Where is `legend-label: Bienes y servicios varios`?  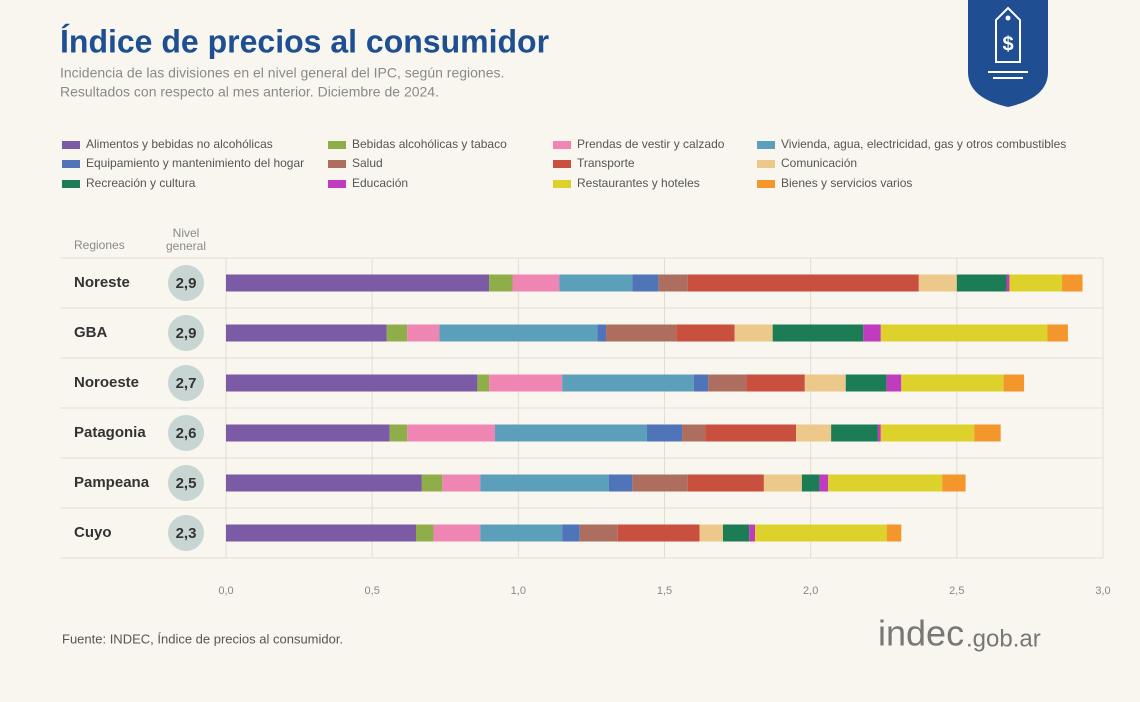 legend-label: Bienes y servicios varios is located at coordinates (846, 183).